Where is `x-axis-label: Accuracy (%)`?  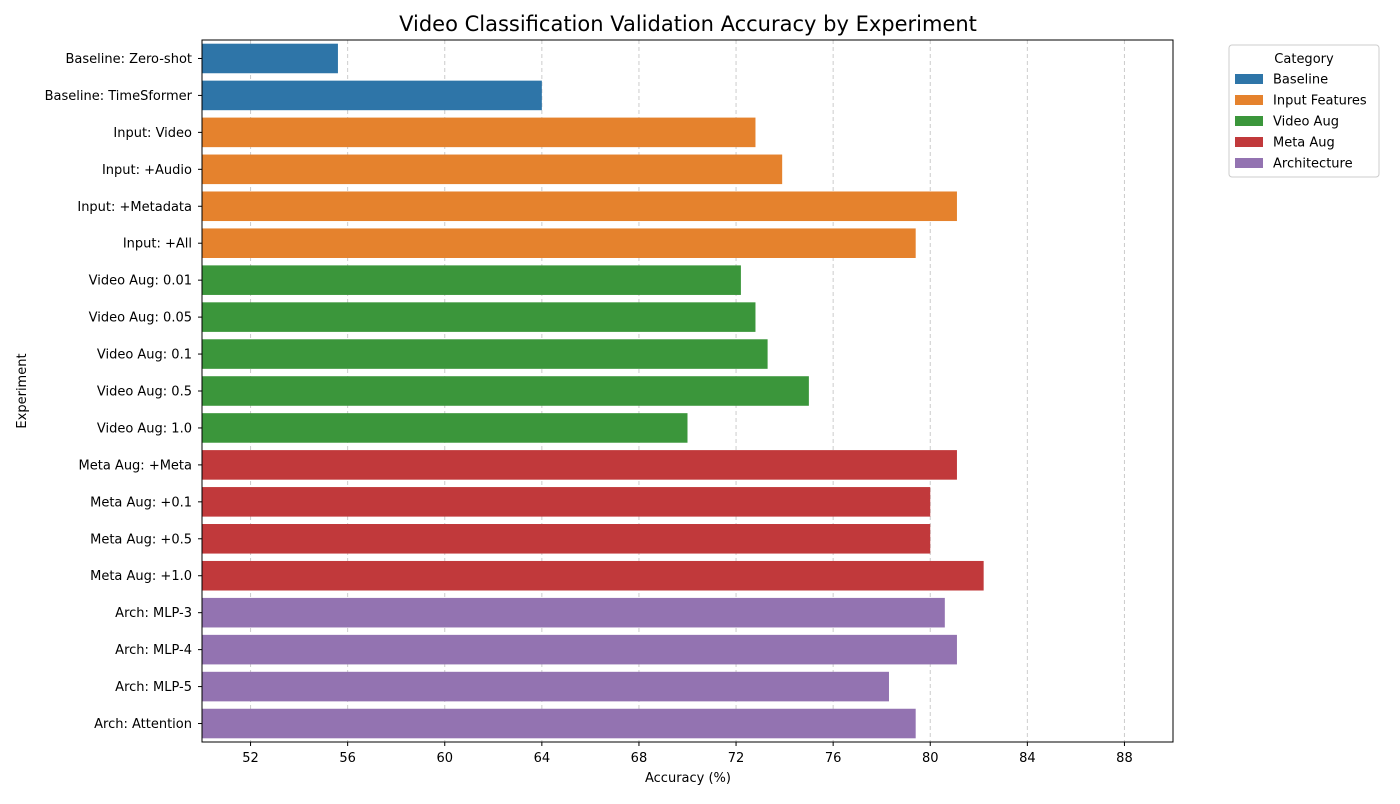 x-axis-label: Accuracy (%) is located at coordinates (688, 778).